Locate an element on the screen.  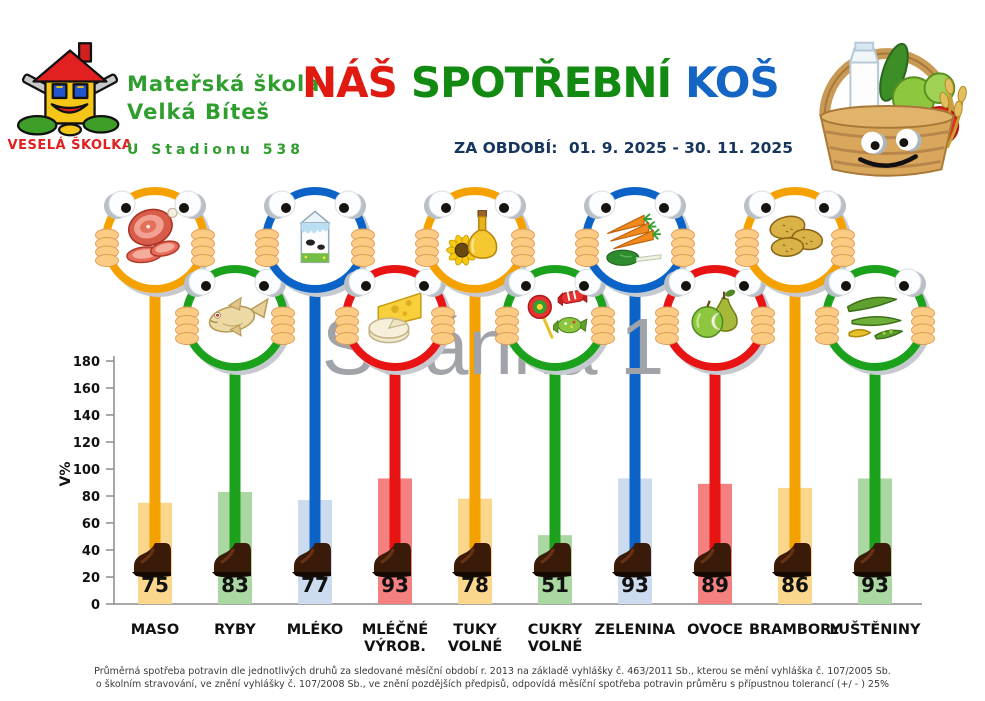
y-tick-label: 60 is located at coordinates (91, 524).